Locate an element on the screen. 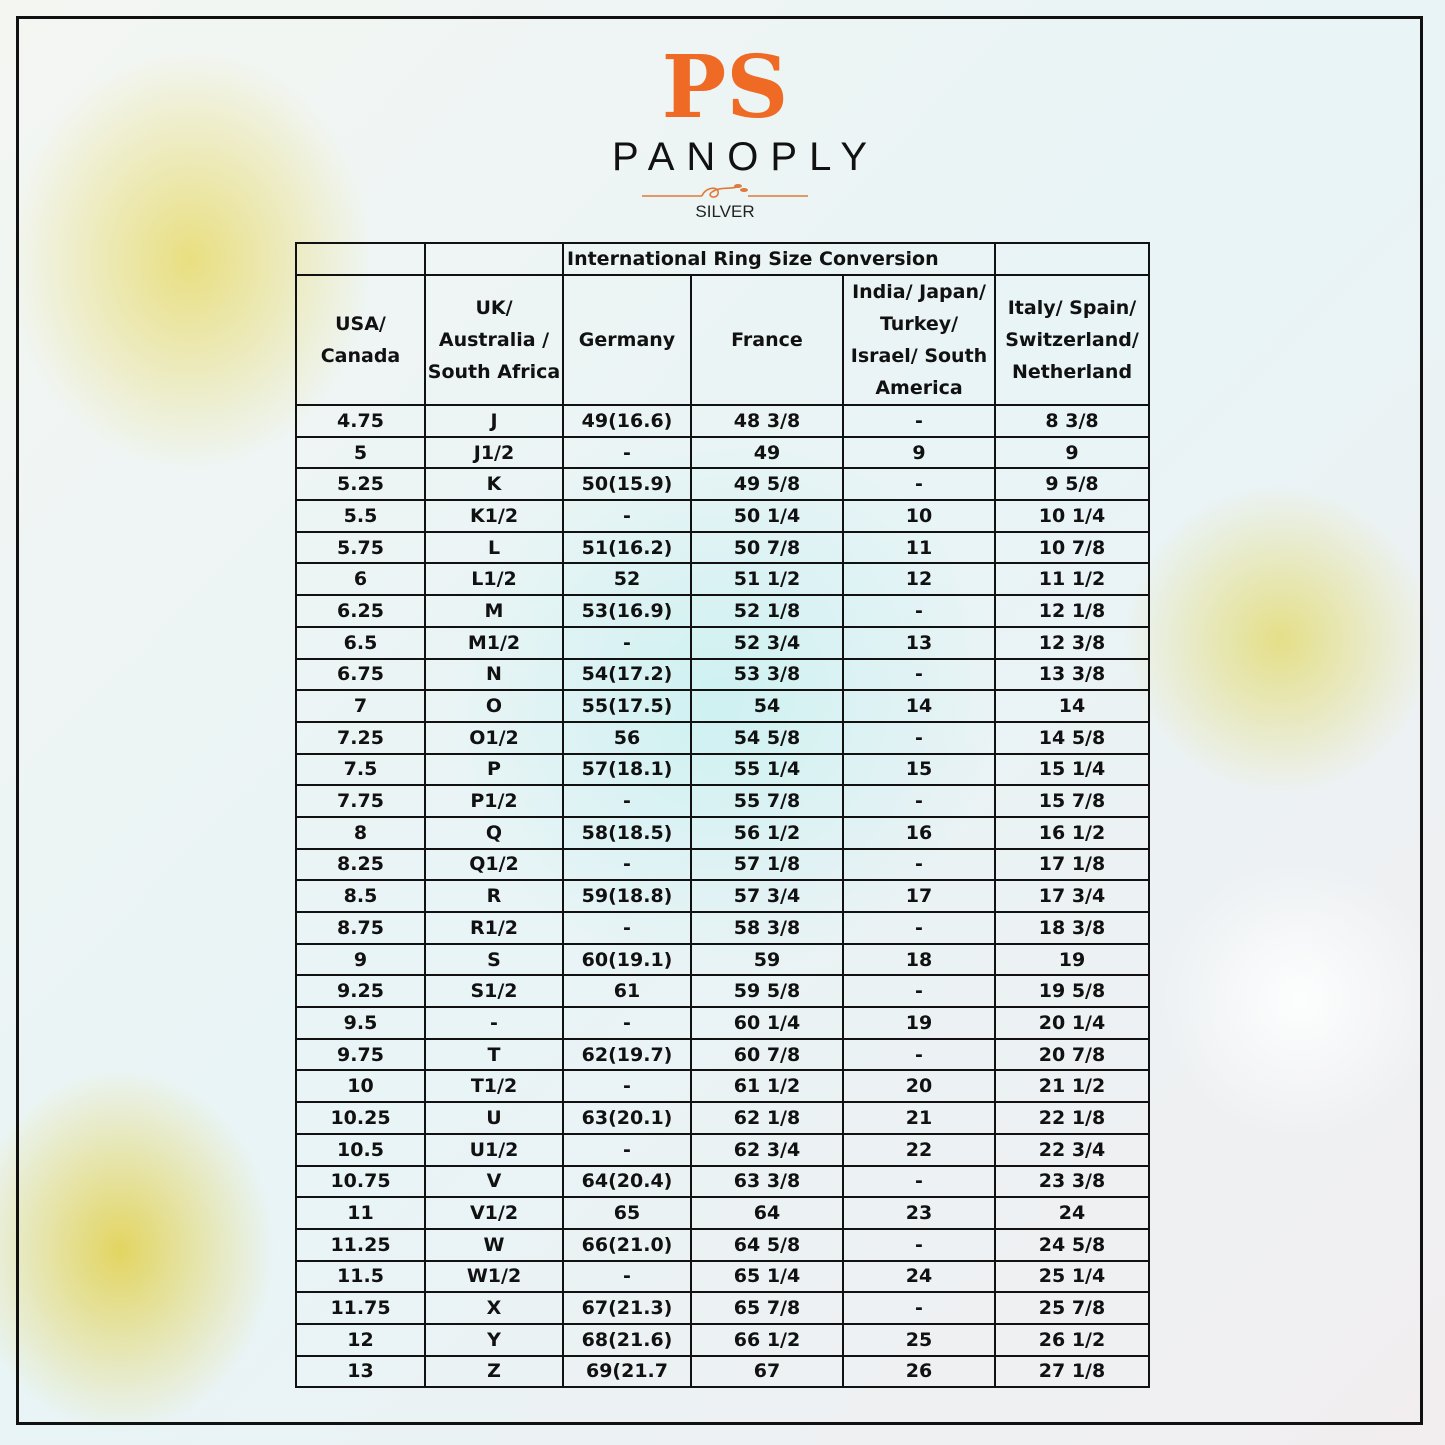 The image size is (1445, 1445). table-row: 7.5 P 57(18.1) 55 1/4 15 15 1/4 is located at coordinates (722, 769).